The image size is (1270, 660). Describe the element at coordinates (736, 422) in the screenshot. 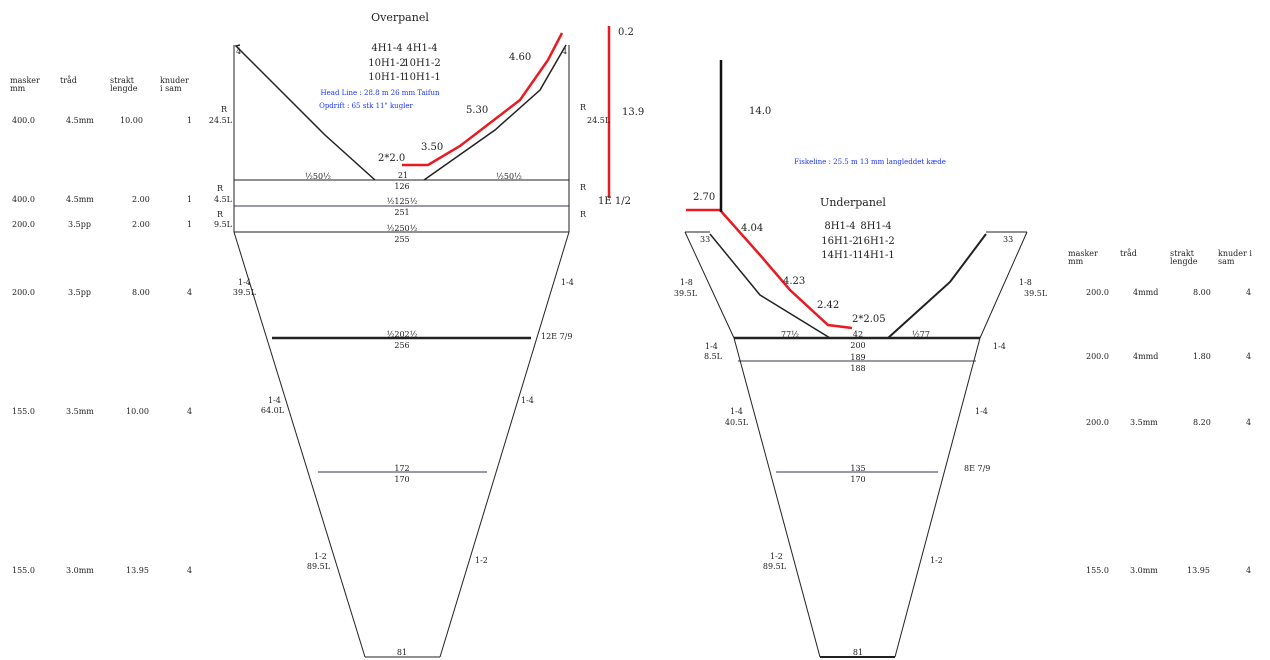

I see `underpanel-mark-405l: 40.5L` at that location.